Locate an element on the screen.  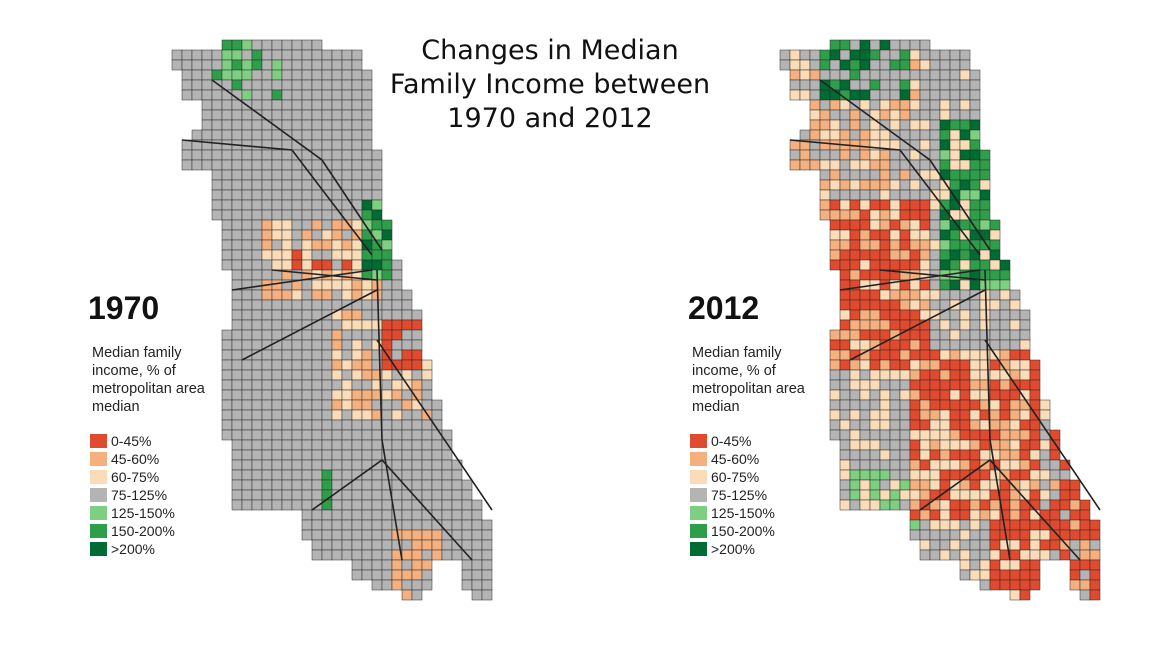
legend-item: 75-125% is located at coordinates (732, 495).